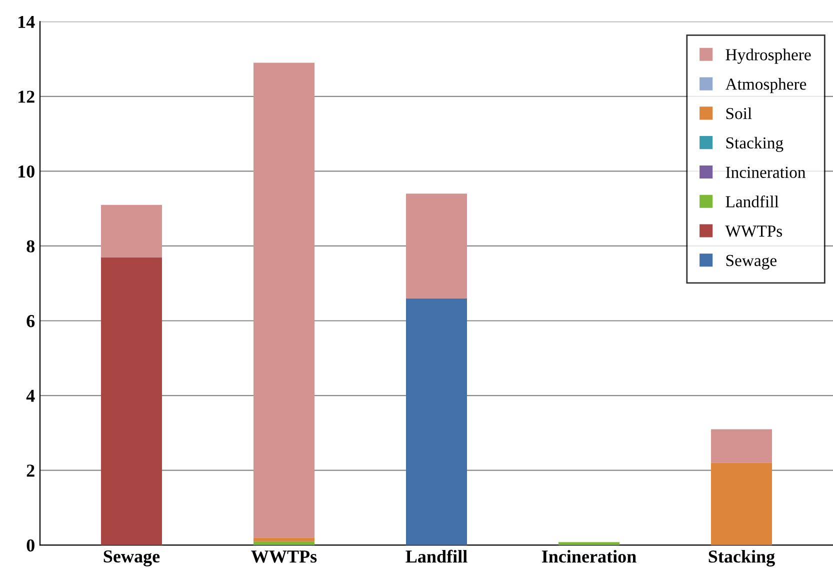 The height and width of the screenshot is (569, 833). What do you see at coordinates (741, 558) in the screenshot?
I see `x-tick-label: Stacking` at bounding box center [741, 558].